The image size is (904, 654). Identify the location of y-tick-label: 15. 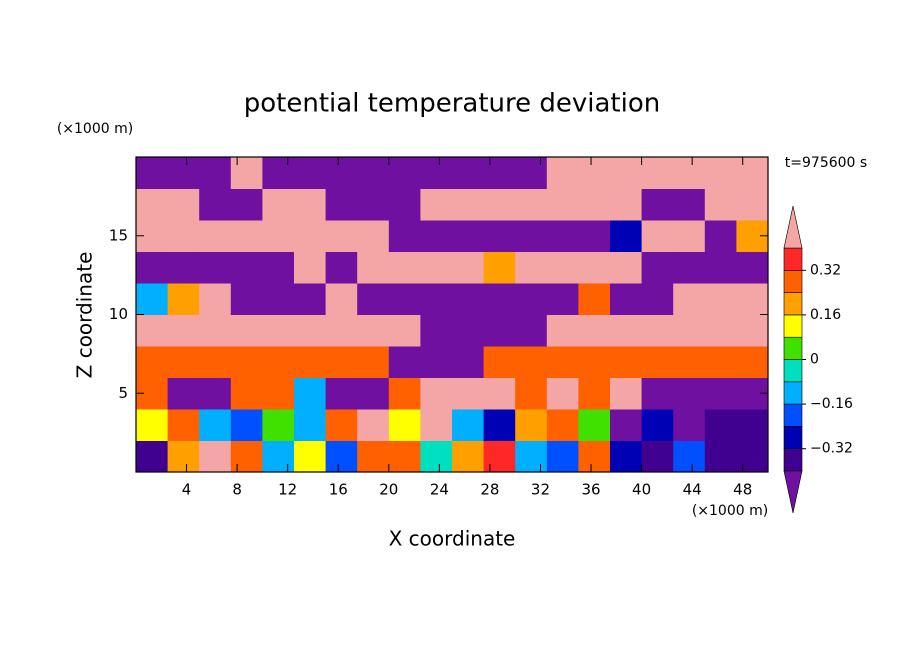
(118, 235).